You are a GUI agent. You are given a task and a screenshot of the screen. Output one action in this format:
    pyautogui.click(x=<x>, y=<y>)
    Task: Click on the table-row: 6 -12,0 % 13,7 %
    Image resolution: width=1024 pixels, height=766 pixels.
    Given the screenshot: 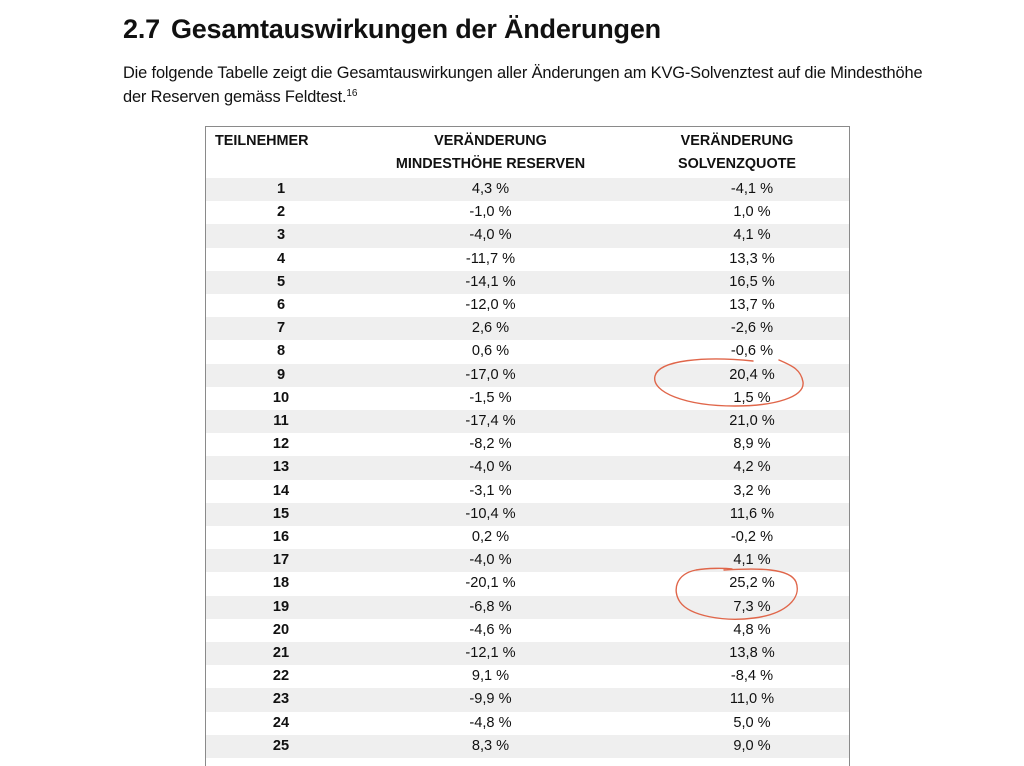 What is the action you would take?
    pyautogui.click(x=527, y=306)
    